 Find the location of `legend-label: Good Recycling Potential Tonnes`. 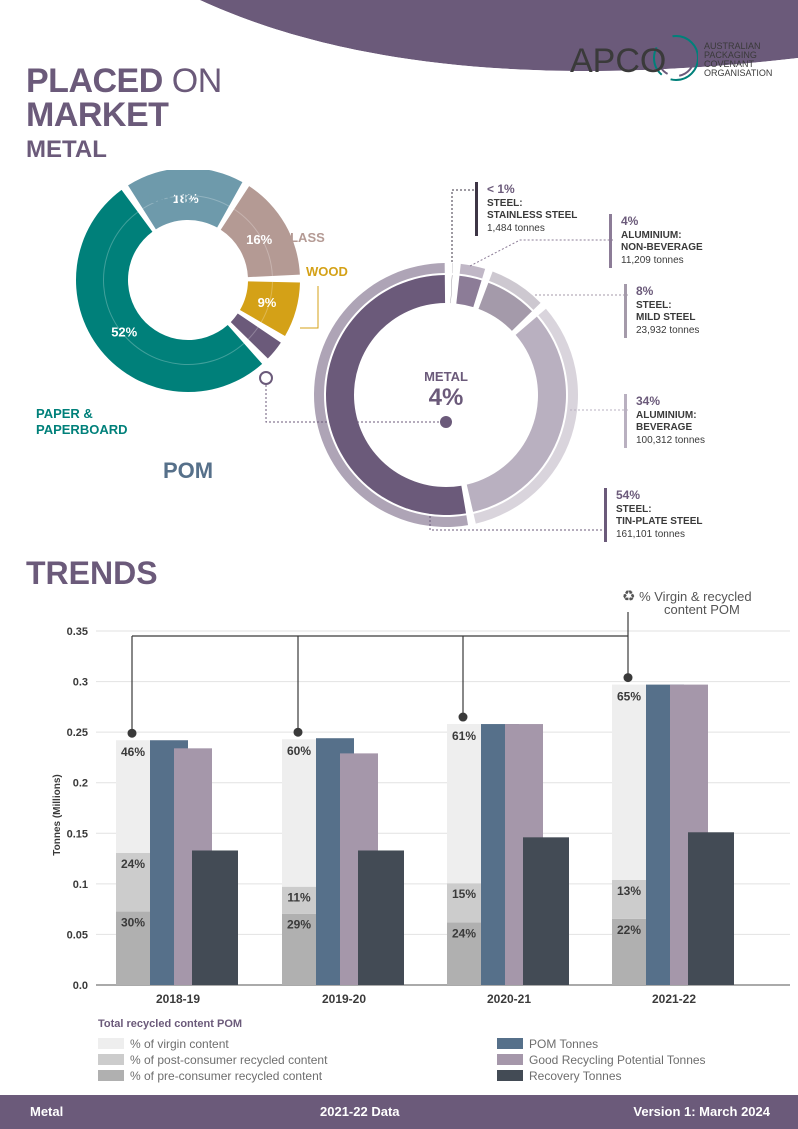

legend-label: Good Recycling Potential Tonnes is located at coordinates (617, 1060).